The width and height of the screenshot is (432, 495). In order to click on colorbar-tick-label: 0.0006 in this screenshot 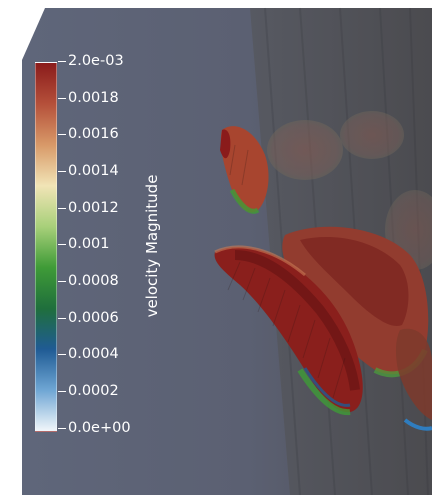, I will do `click(88, 318)`.